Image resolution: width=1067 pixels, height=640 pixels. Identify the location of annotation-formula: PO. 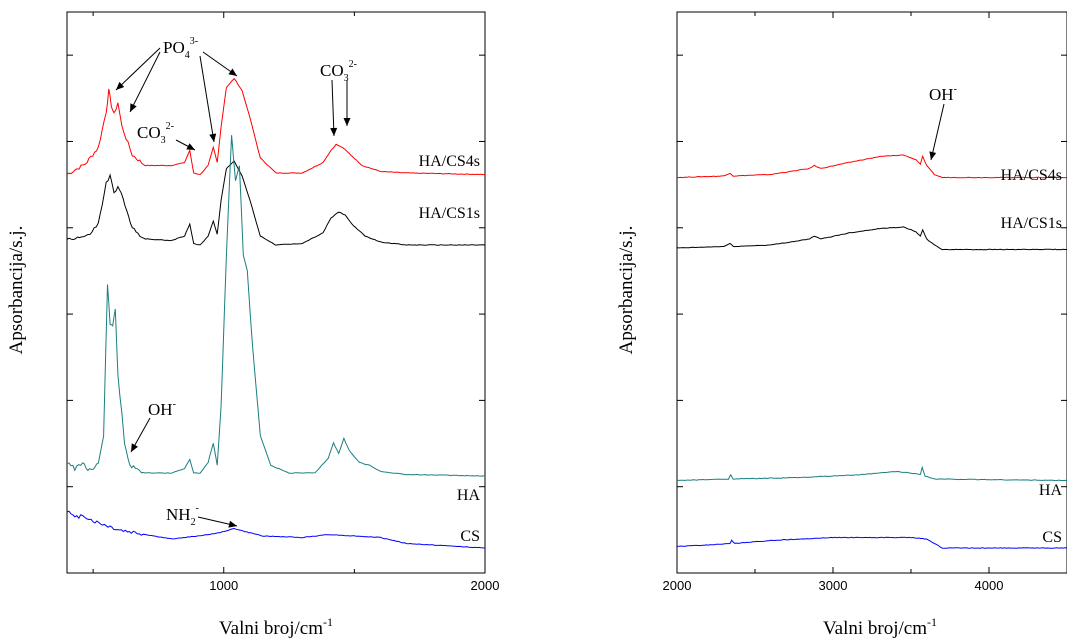
(174, 47).